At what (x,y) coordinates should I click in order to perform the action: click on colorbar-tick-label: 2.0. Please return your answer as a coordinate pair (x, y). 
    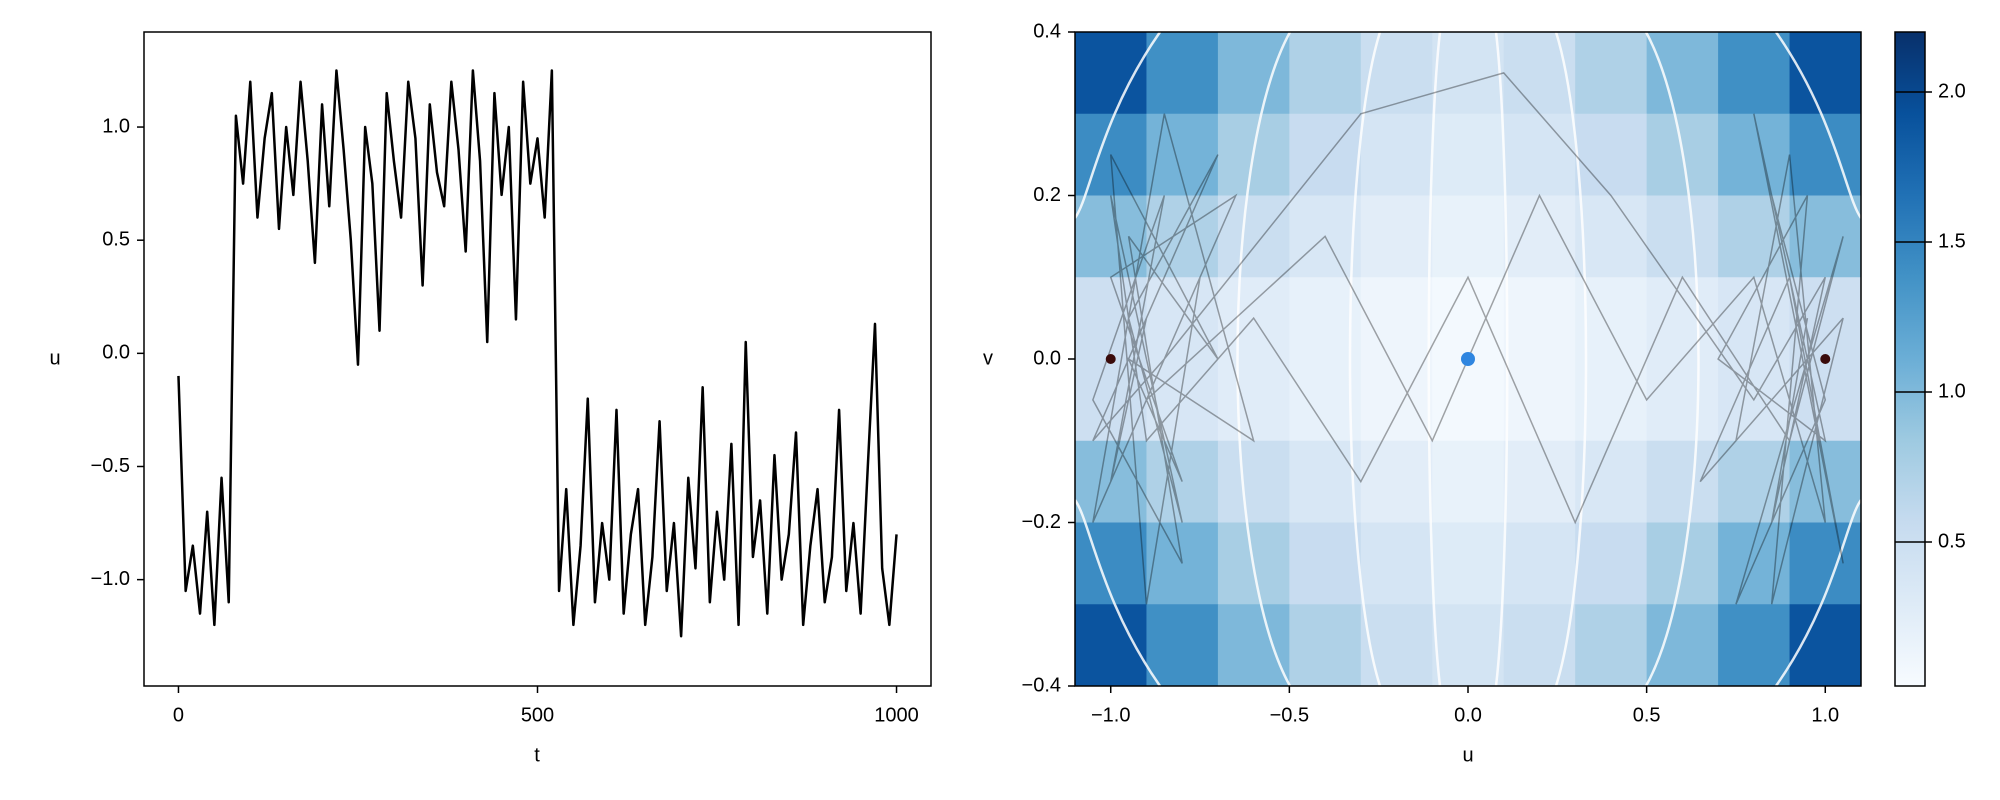
    Looking at the image, I should click on (1952, 91).